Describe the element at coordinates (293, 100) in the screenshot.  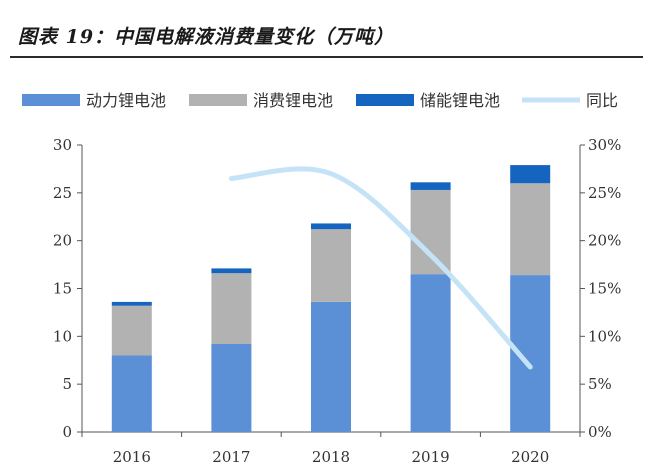
I see `legend-label: 消费锂电池` at that location.